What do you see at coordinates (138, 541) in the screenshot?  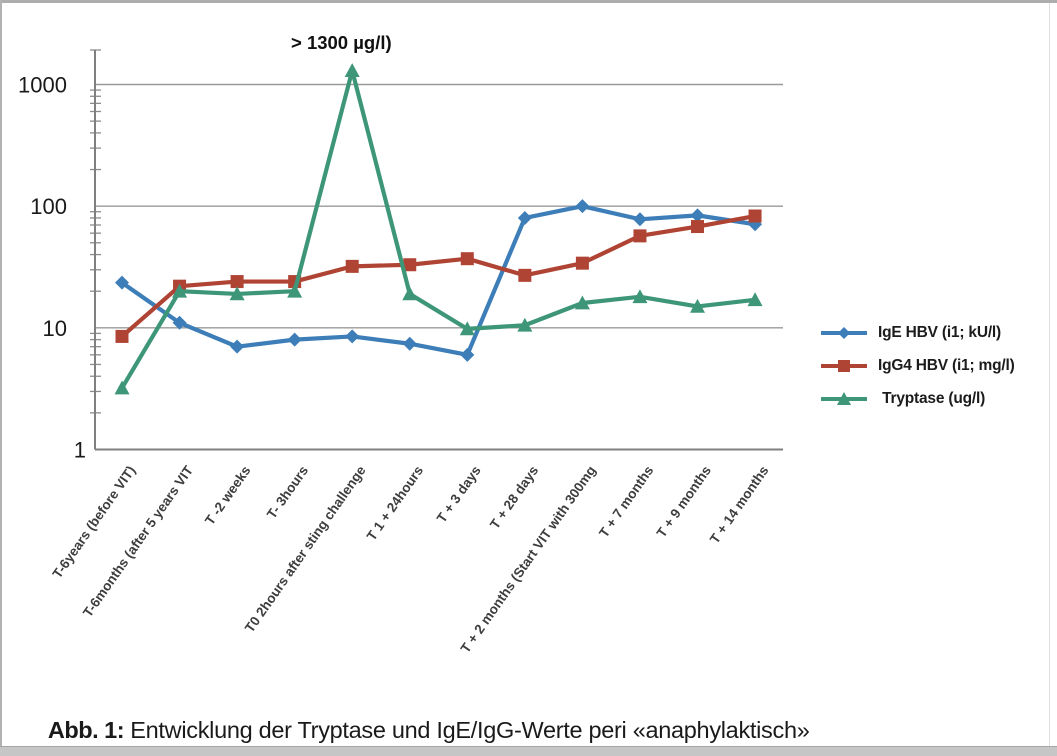 I see `x-axis-label: T-6months (after 5 years VIT` at bounding box center [138, 541].